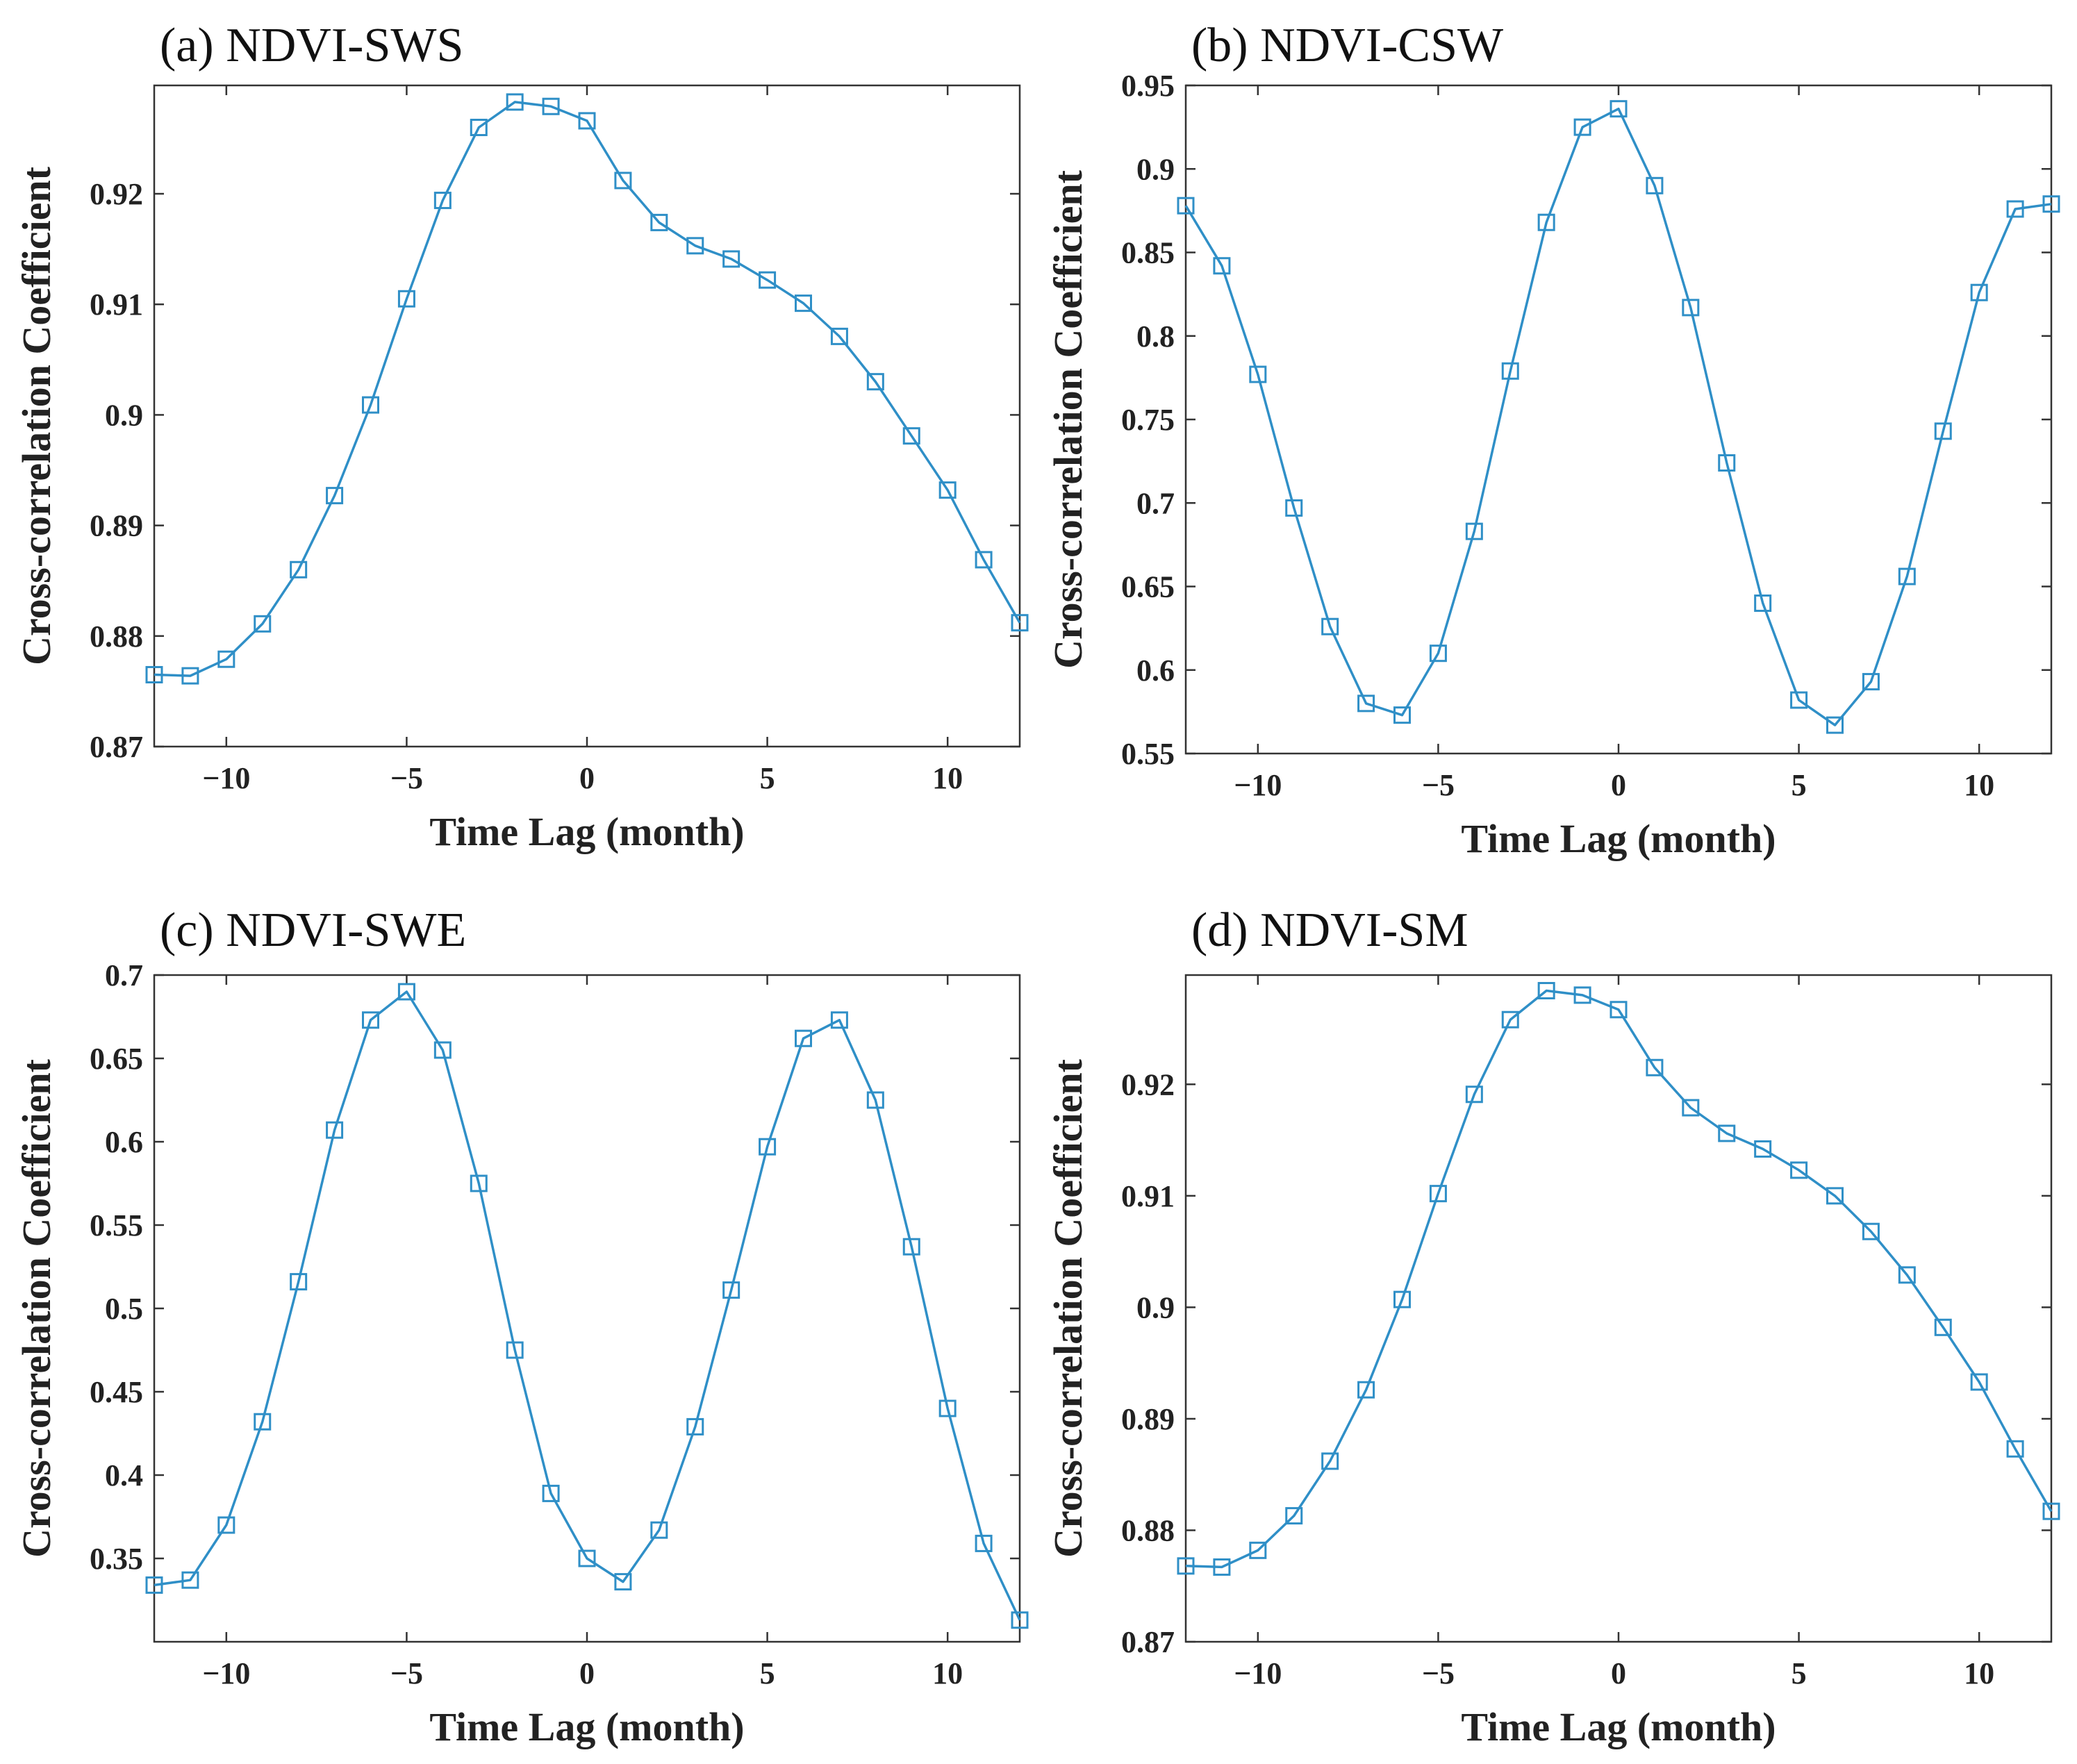 This screenshot has width=2077, height=1764. I want to click on y-tick-label: 0.9, so click(1155, 1307).